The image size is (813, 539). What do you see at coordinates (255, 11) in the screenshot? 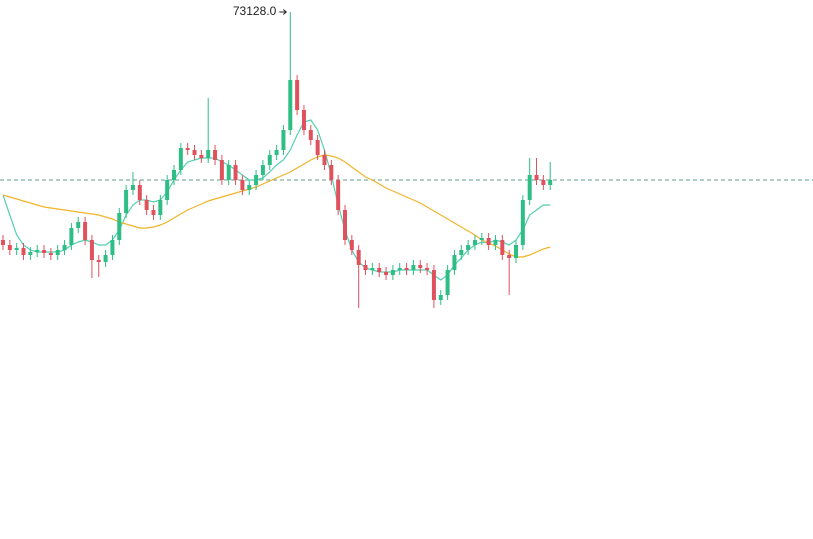
I see `max-label: 73128.0` at bounding box center [255, 11].